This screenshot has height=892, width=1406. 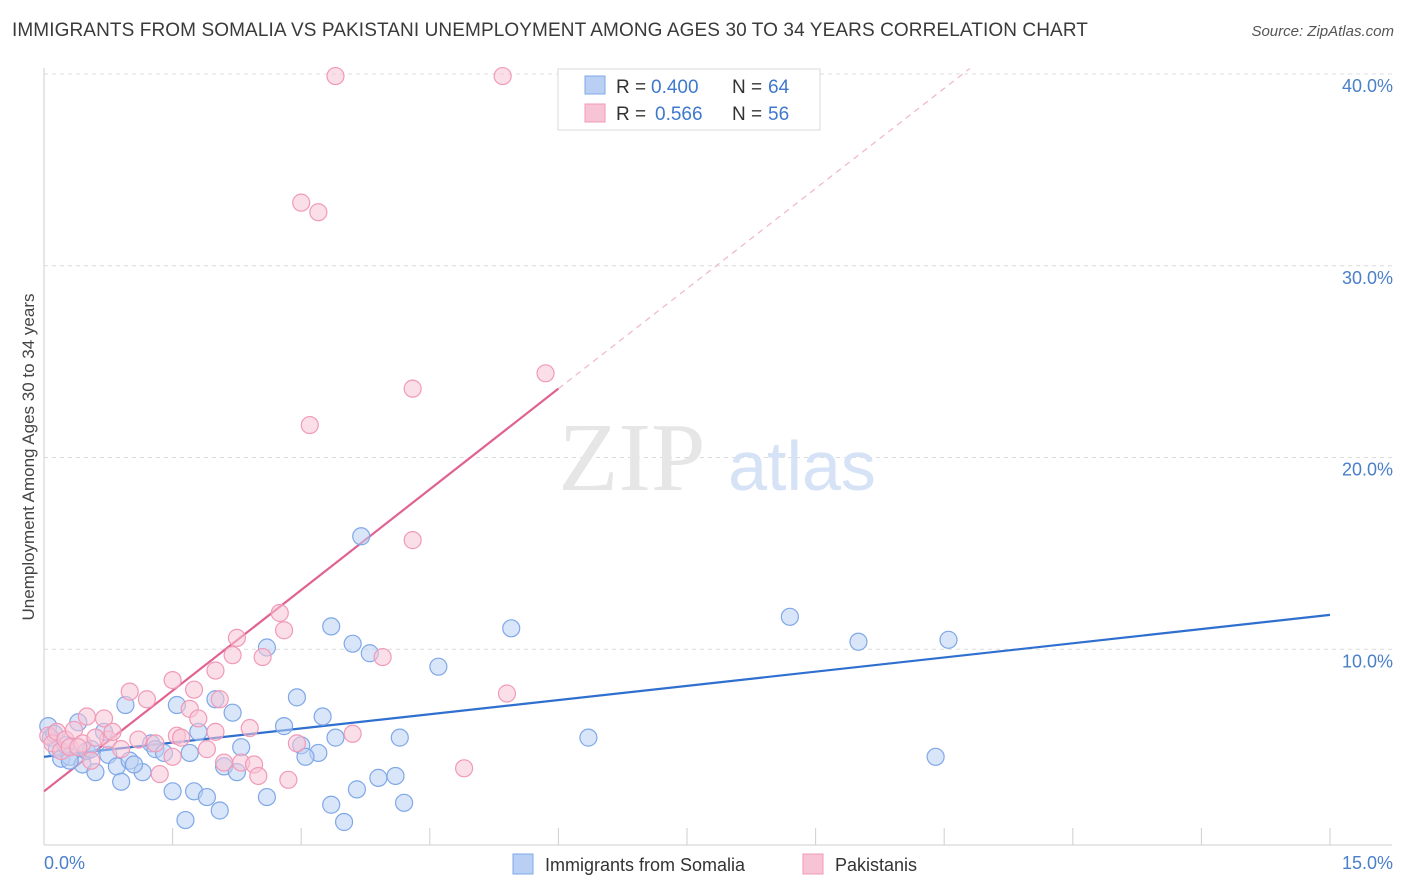 What do you see at coordinates (813, 864) in the screenshot?
I see `bottom-legend-swatch-pakistanis` at bounding box center [813, 864].